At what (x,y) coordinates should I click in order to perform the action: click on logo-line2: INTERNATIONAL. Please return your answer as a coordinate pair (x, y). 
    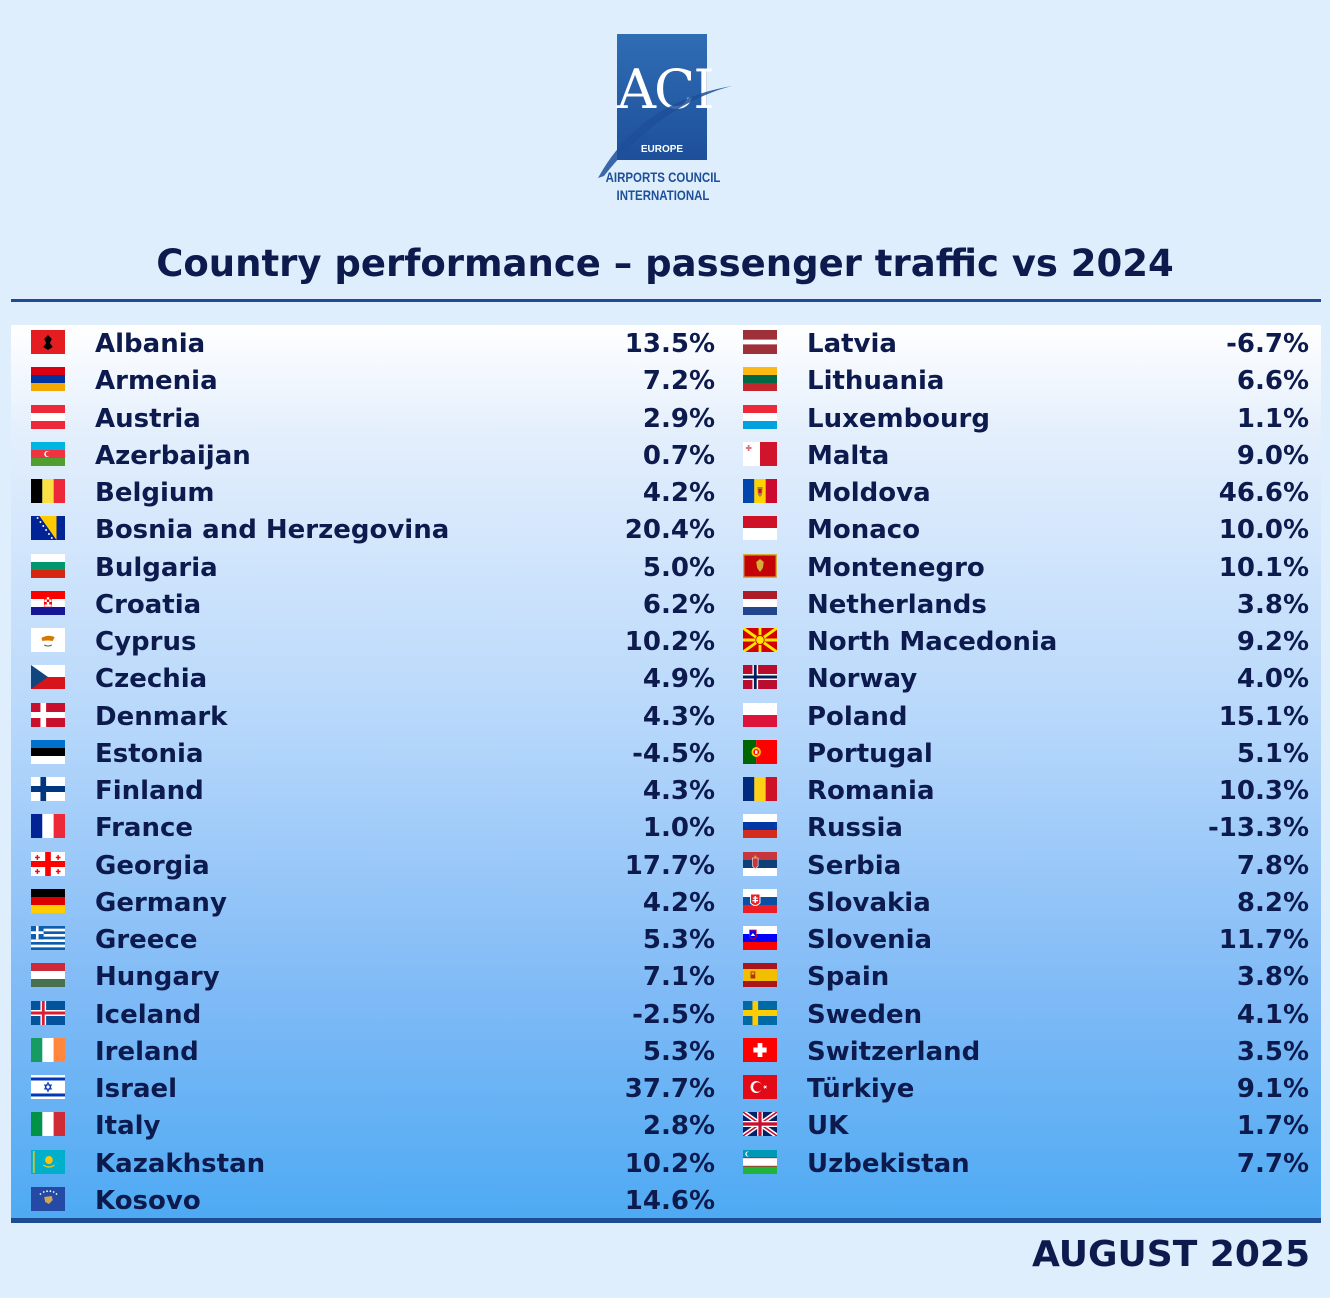
    Looking at the image, I should click on (663, 195).